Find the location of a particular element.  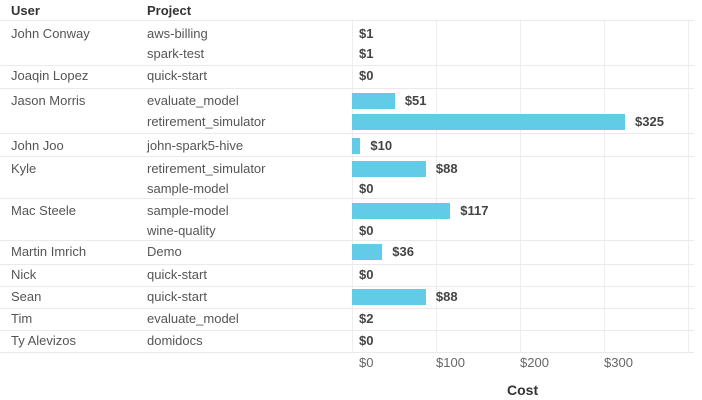

header-project: Project is located at coordinates (169, 10).